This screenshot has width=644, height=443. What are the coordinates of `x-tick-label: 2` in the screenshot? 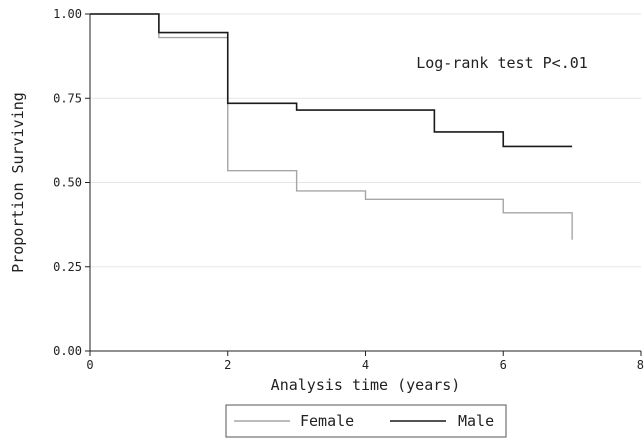 It's located at (227, 365).